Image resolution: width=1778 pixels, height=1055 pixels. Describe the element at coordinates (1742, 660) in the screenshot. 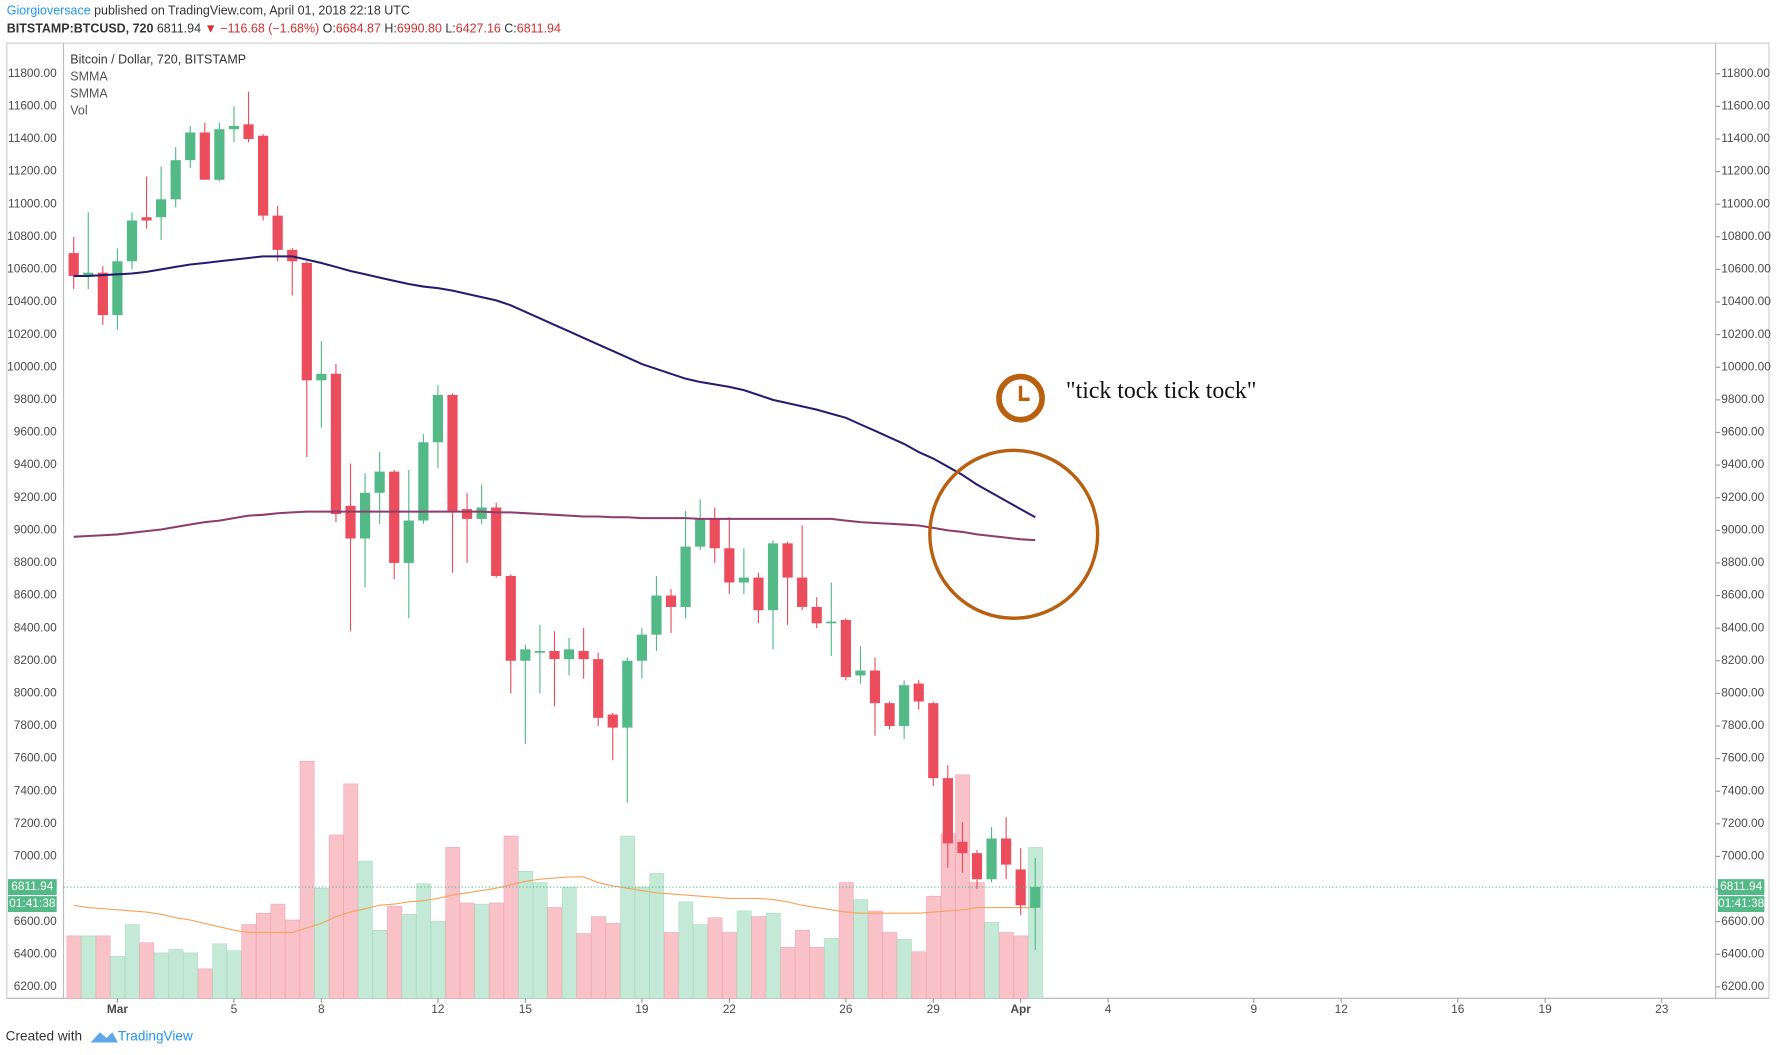

I see `y-tick-label: 8200.00` at that location.